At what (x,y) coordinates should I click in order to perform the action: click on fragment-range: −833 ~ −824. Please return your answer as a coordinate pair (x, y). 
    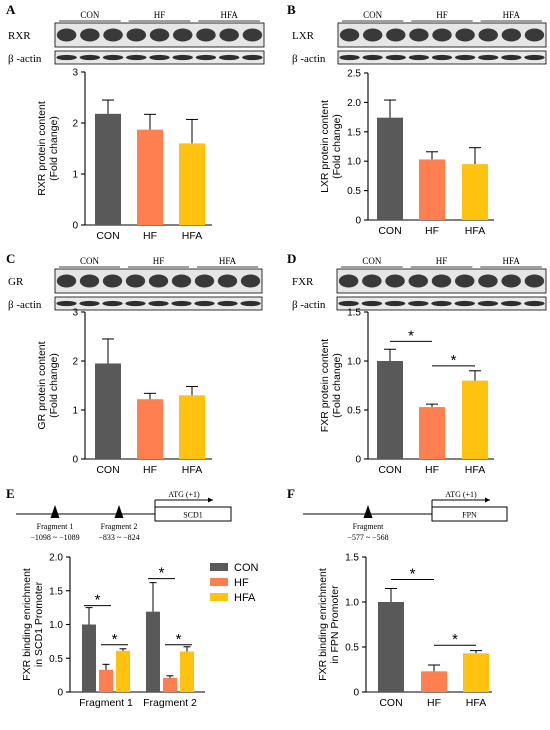
    Looking at the image, I should click on (118, 537).